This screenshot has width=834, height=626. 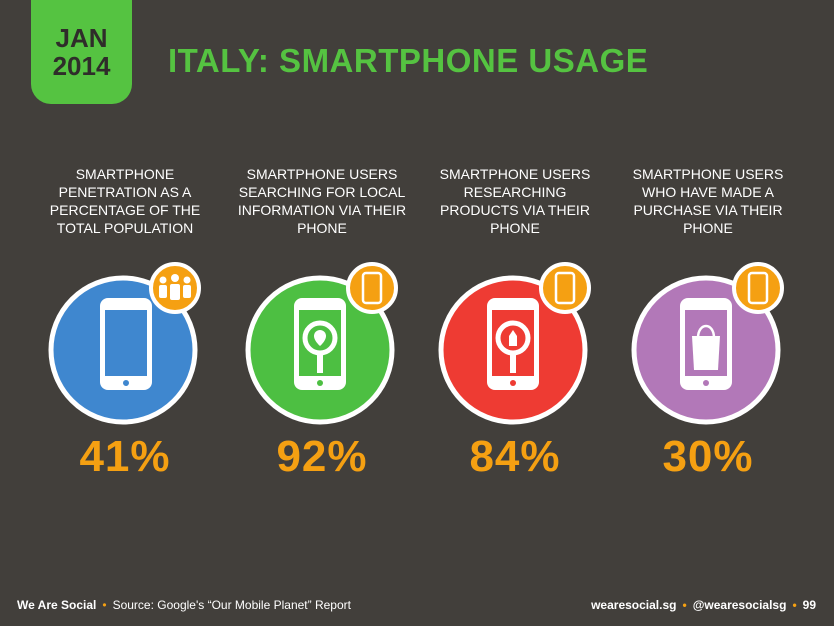 I want to click on date-badge: JAN 2014, so click(x=81, y=52).